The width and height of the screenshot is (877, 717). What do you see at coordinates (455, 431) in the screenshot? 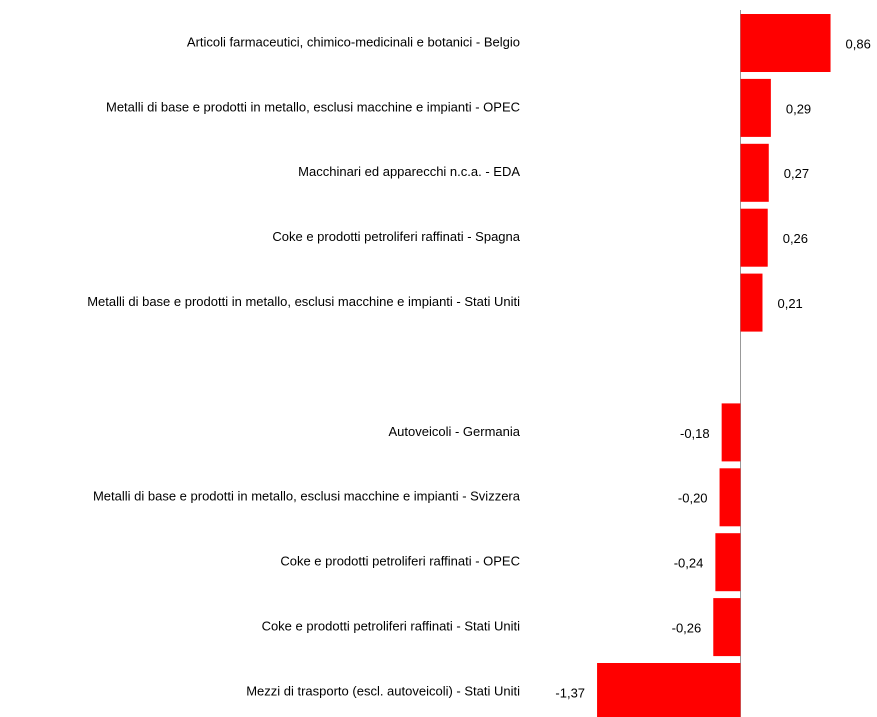
I see `category-label: Autoveicoli - Germania` at bounding box center [455, 431].